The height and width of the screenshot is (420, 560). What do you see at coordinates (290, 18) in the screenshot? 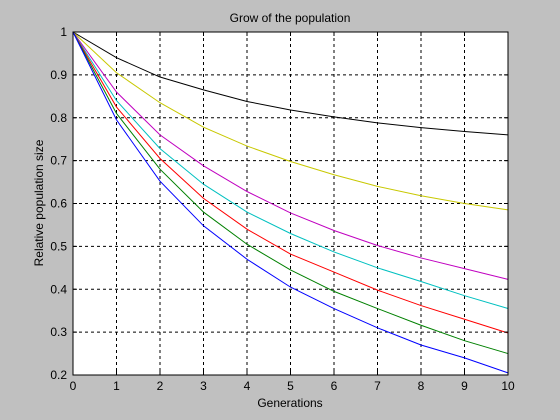
I see `chart-title: Grow of the population` at bounding box center [290, 18].